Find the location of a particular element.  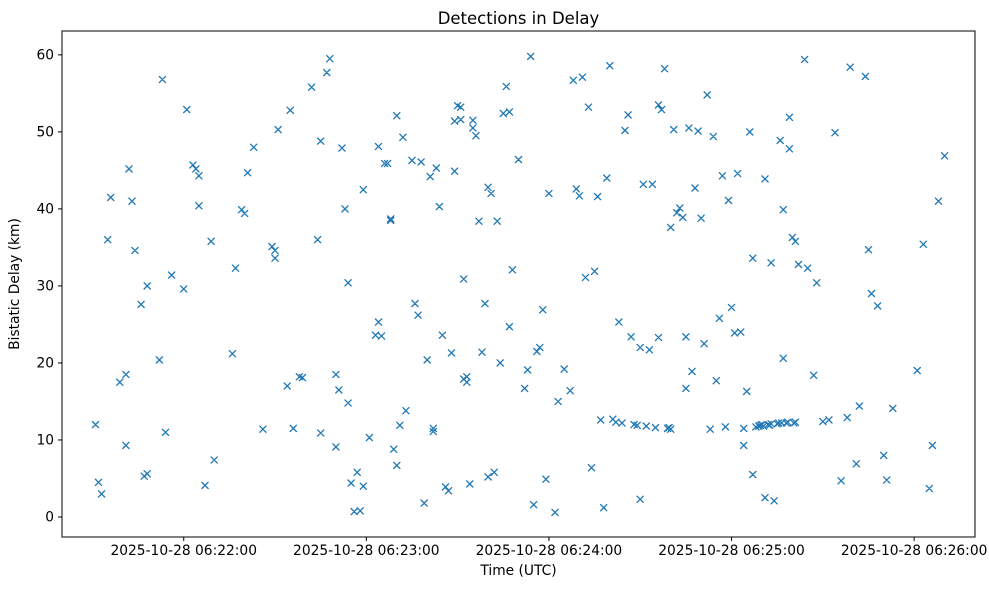

y-axis-label: Bistatic Delay (km) is located at coordinates (15, 284).